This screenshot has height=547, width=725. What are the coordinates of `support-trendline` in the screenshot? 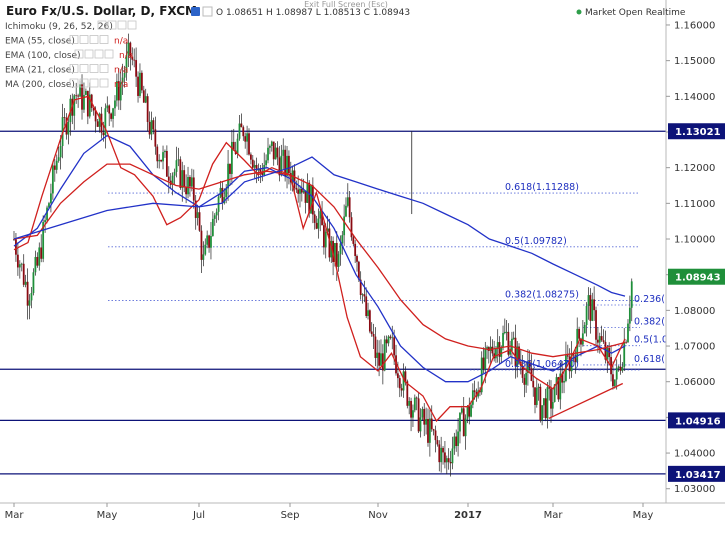 It's located at (586, 401).